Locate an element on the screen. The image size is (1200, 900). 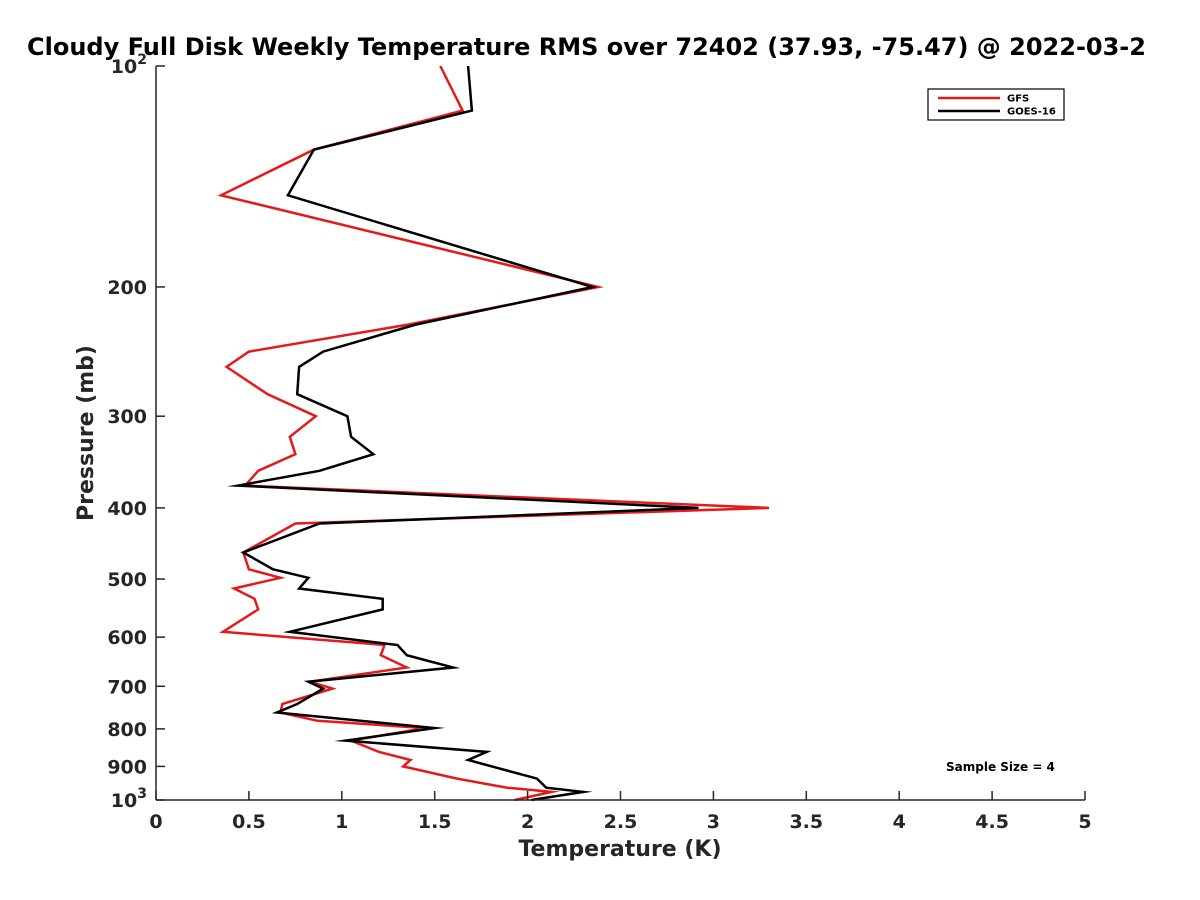
y-tick-label: 700 is located at coordinates (127, 687).